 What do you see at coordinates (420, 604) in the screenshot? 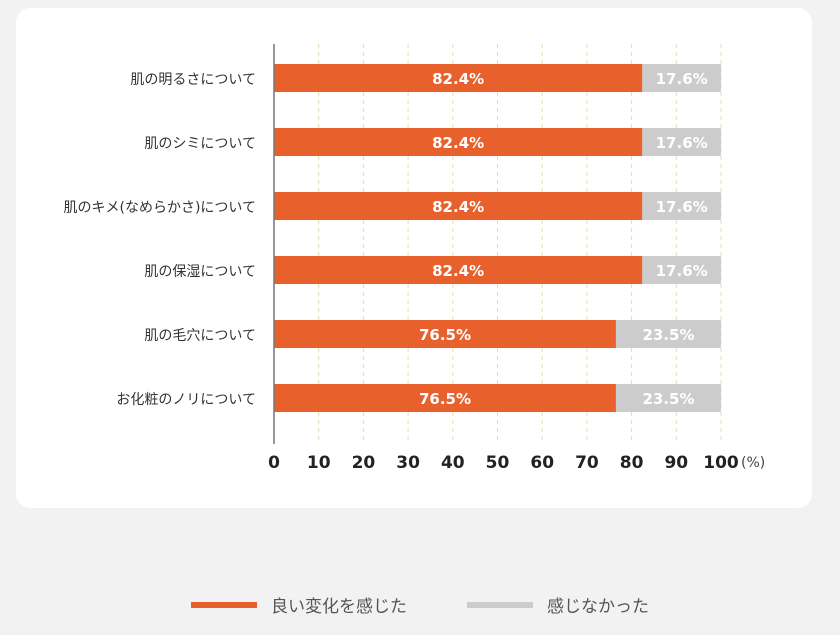
I see `legend: 良い変化を感じた 感じなかった` at bounding box center [420, 604].